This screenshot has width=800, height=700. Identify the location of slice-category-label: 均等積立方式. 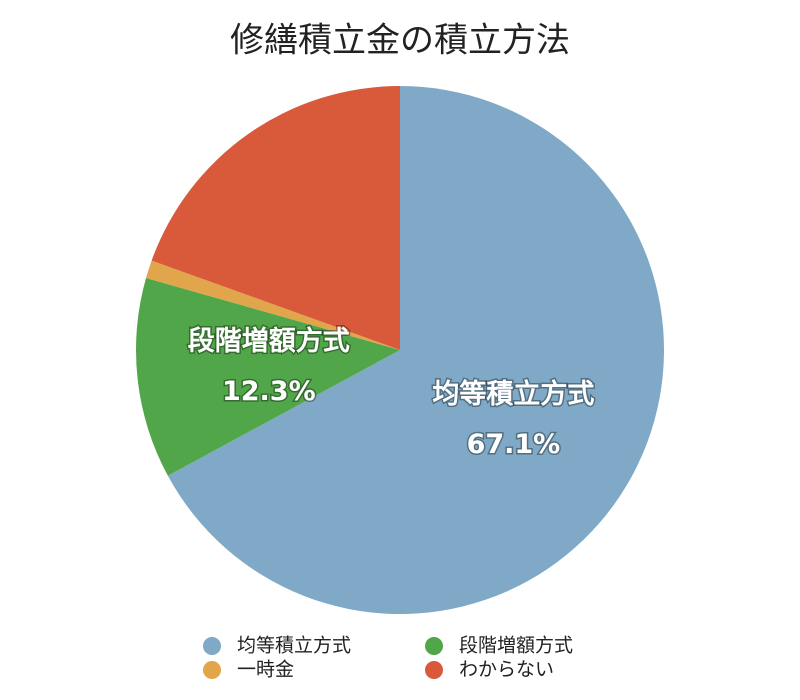
(513, 394).